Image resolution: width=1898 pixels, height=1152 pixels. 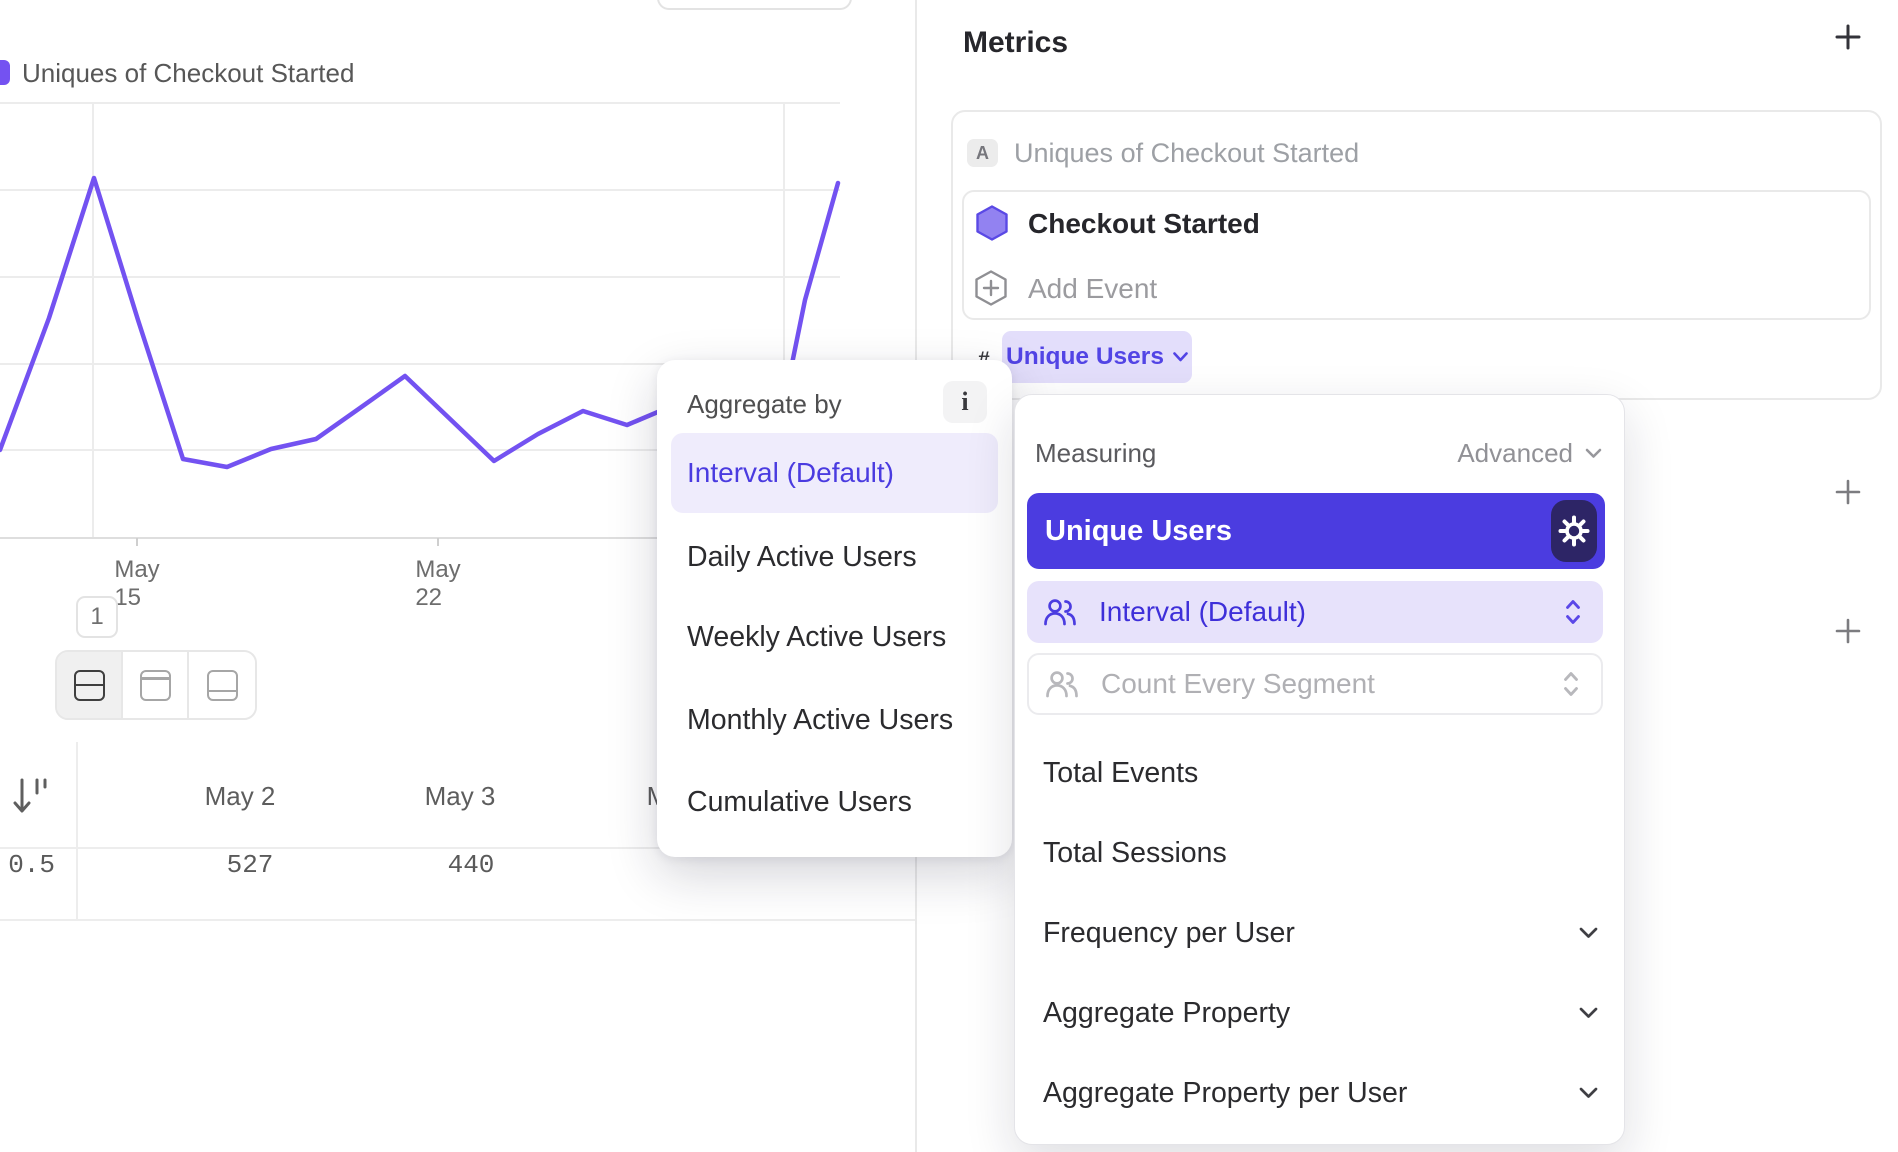 I want to click on option-total-sessions: Total Sessions, so click(x=1320, y=853).